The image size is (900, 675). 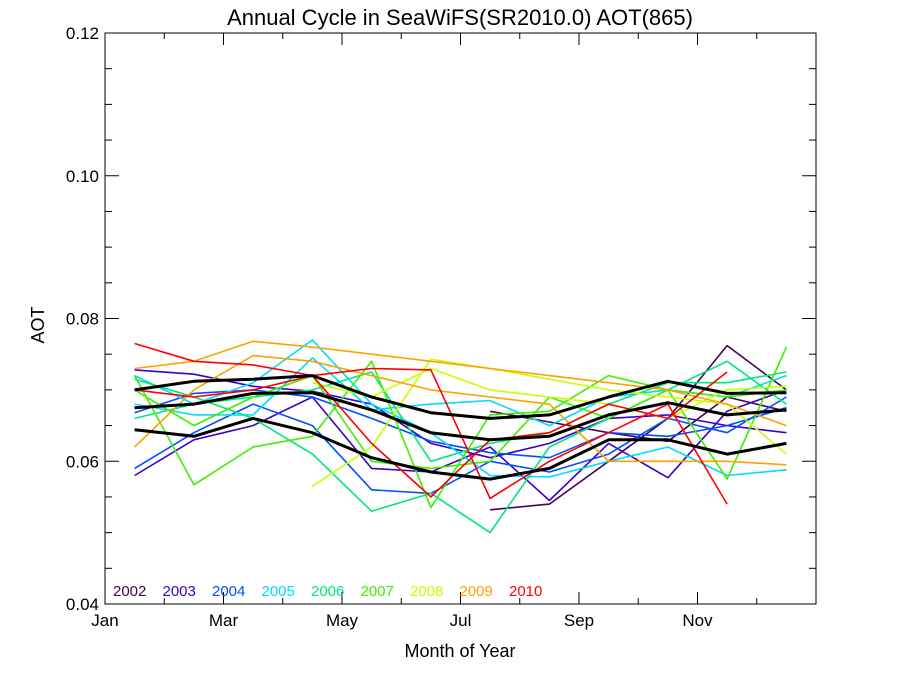 What do you see at coordinates (179, 591) in the screenshot?
I see `legend-item-2003: 2003` at bounding box center [179, 591].